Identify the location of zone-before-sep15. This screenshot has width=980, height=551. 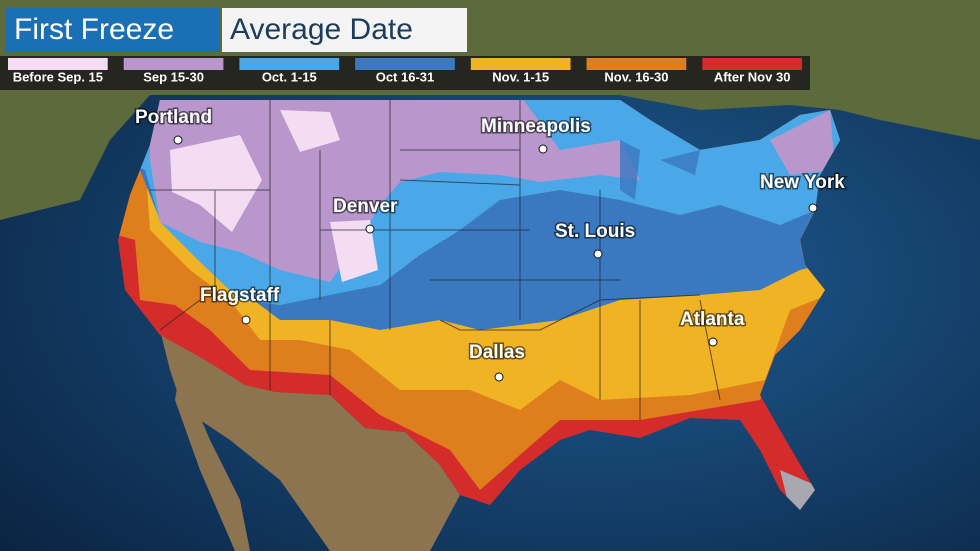
(216, 183).